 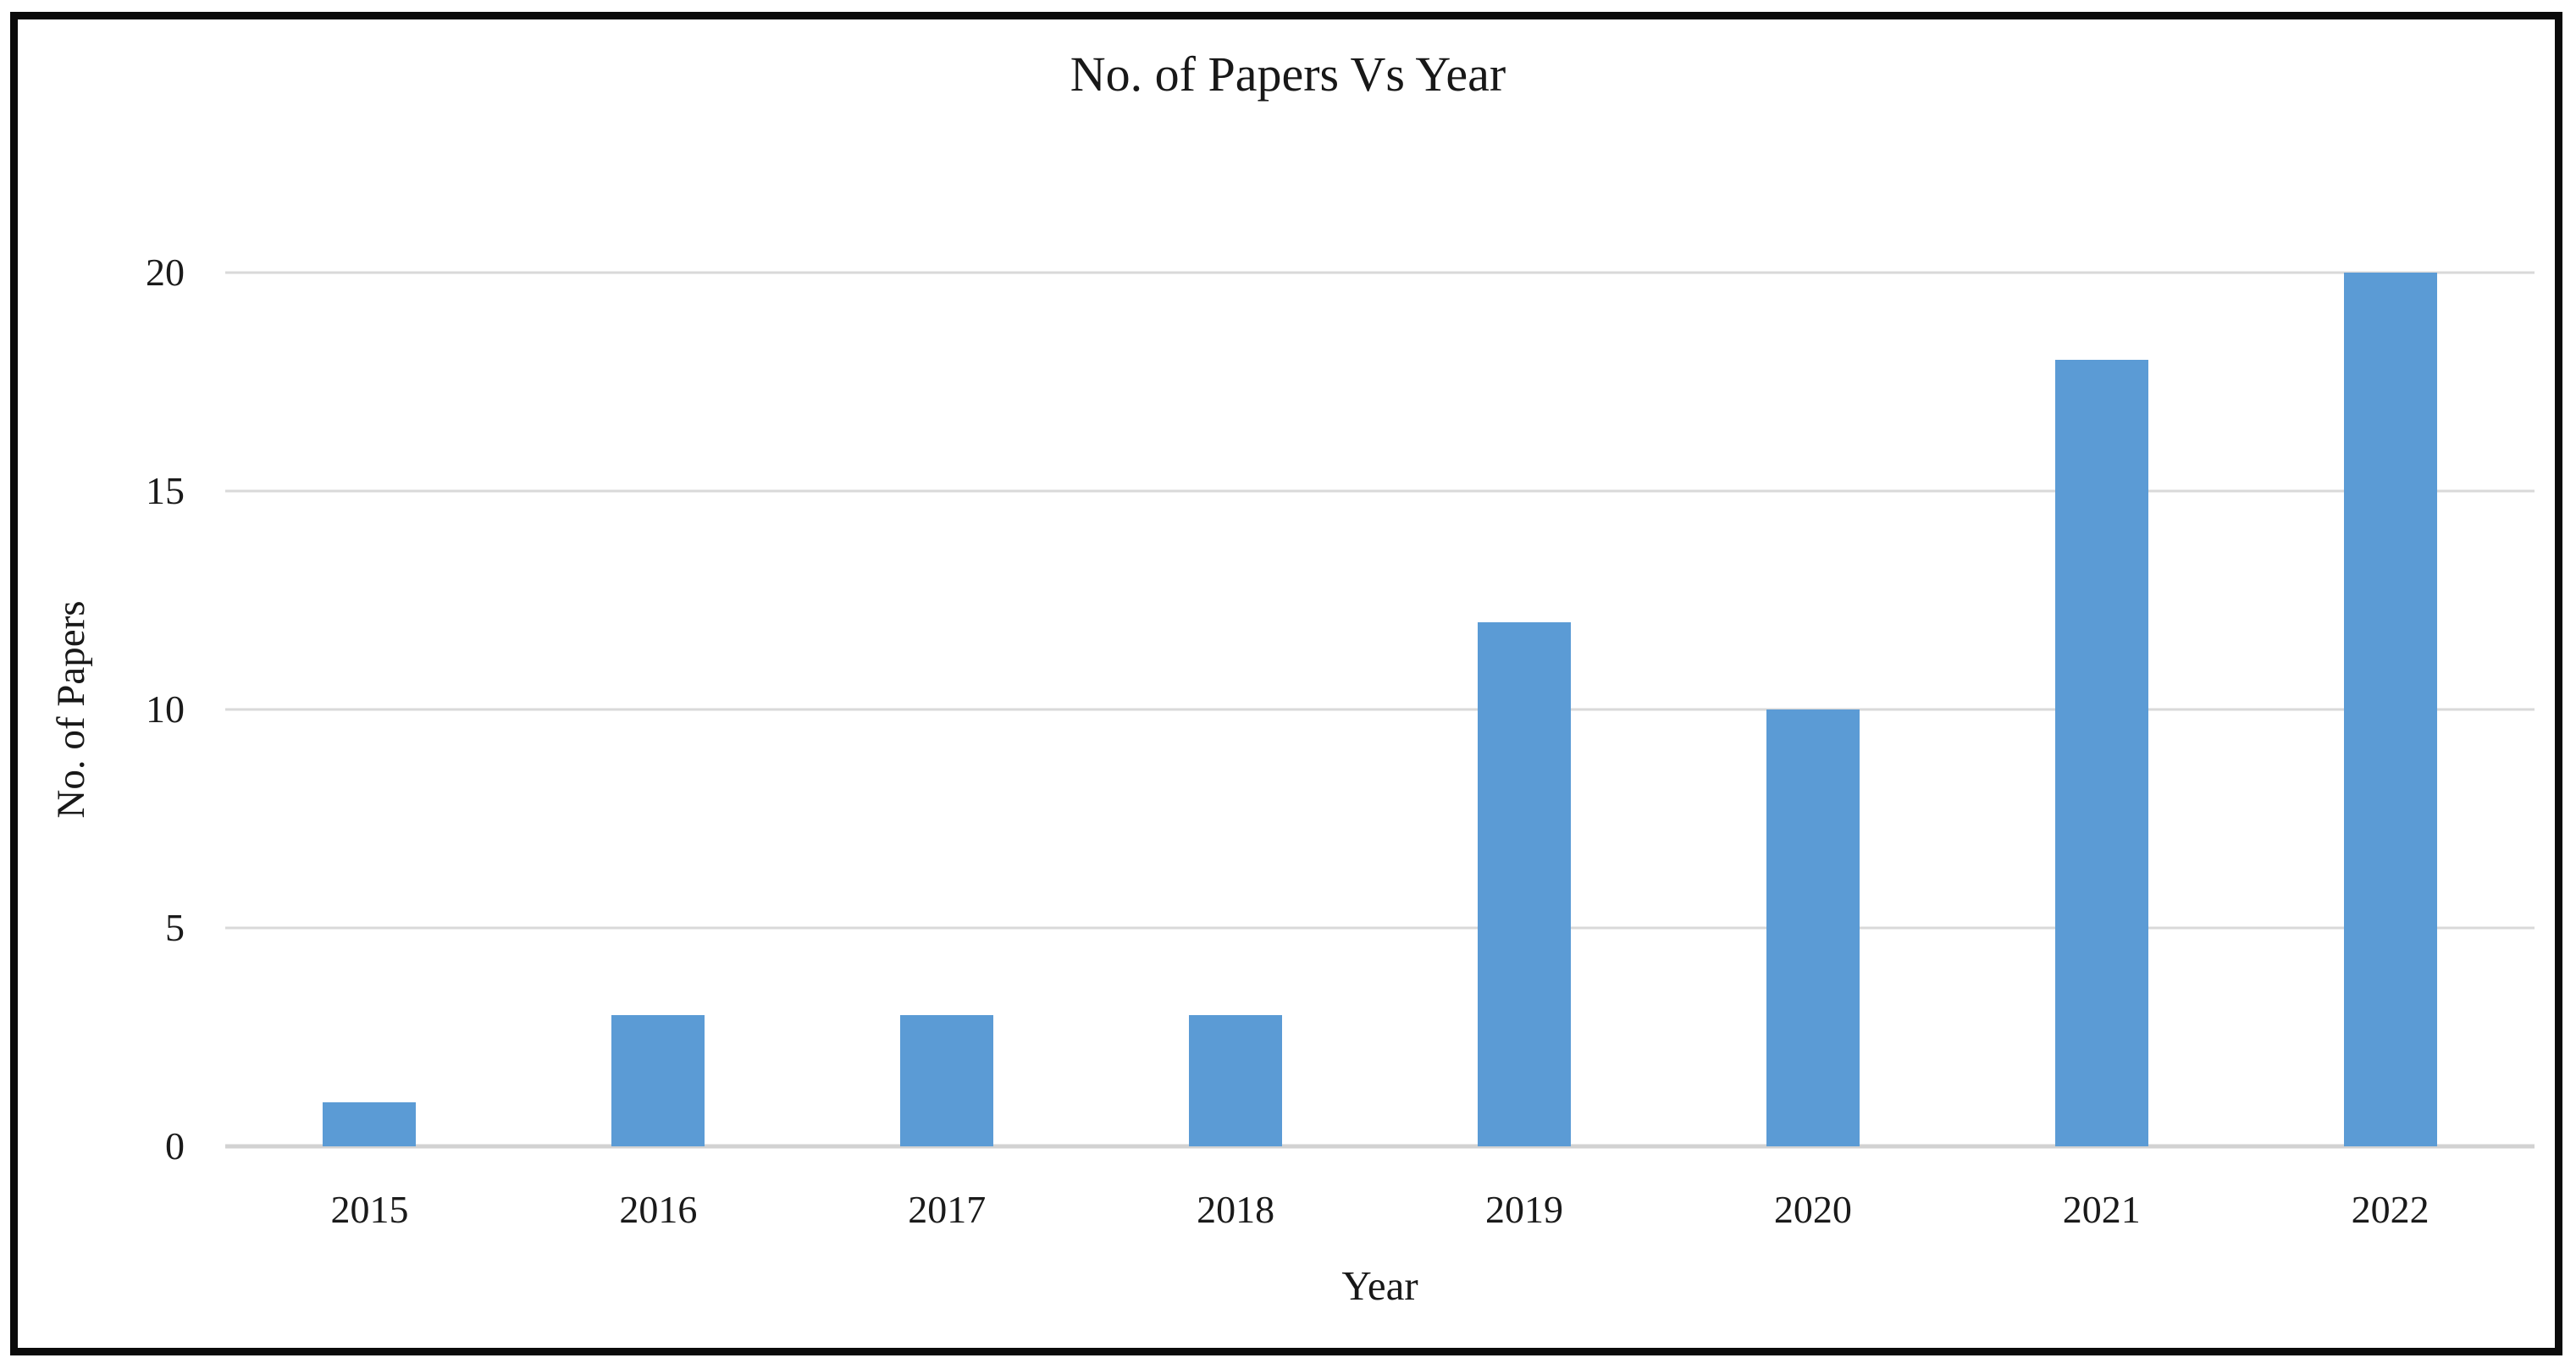 I want to click on x-tick-label: 2018, so click(x=1236, y=1209).